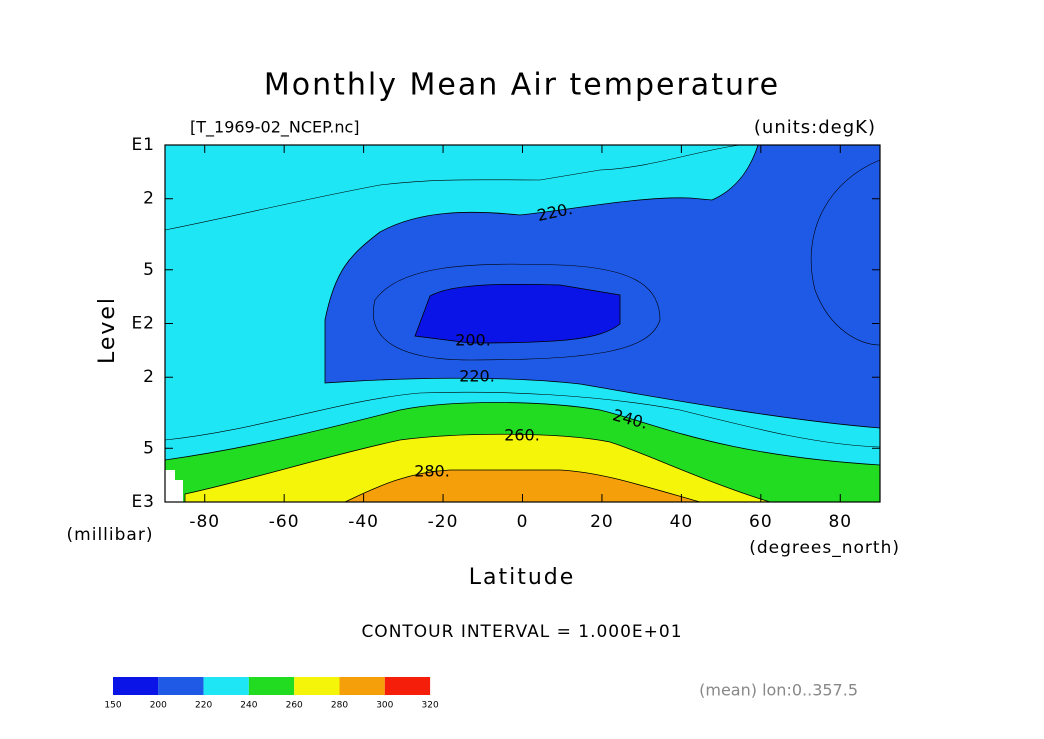 Image resolution: width=1044 pixels, height=739 pixels. I want to click on colorbar-label: 150, so click(112, 706).